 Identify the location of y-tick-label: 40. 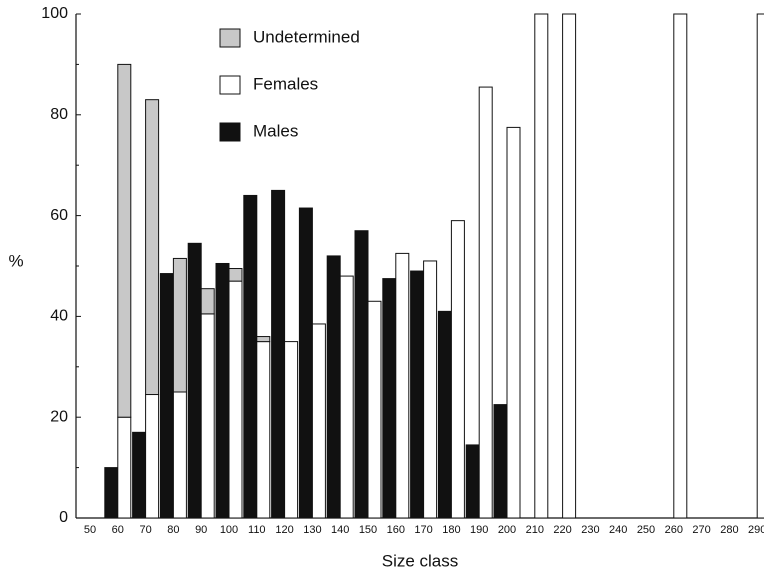
(59, 316).